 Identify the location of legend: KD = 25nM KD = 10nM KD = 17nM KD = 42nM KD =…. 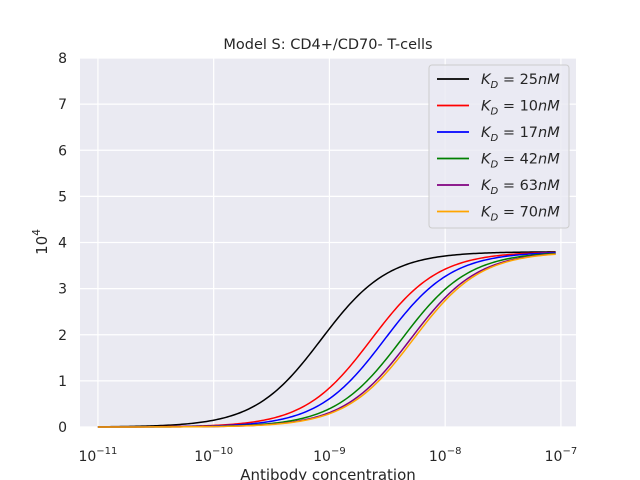
(499, 146).